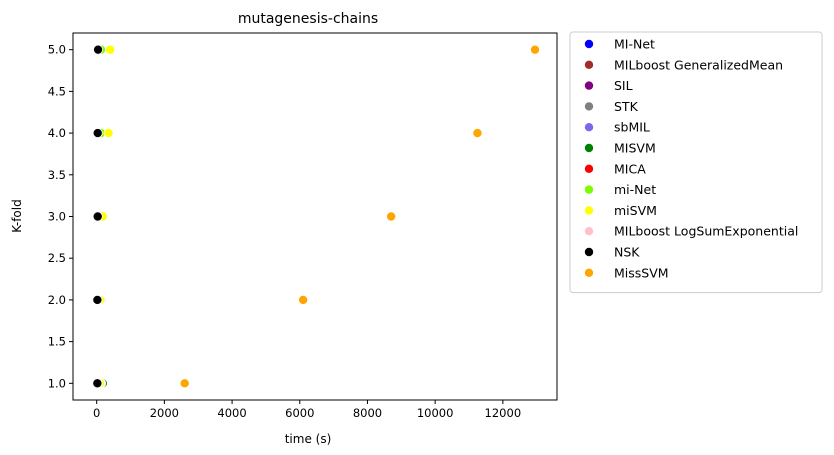 This screenshot has height=455, width=834. I want to click on y-axis-label: K-fold, so click(17, 215).